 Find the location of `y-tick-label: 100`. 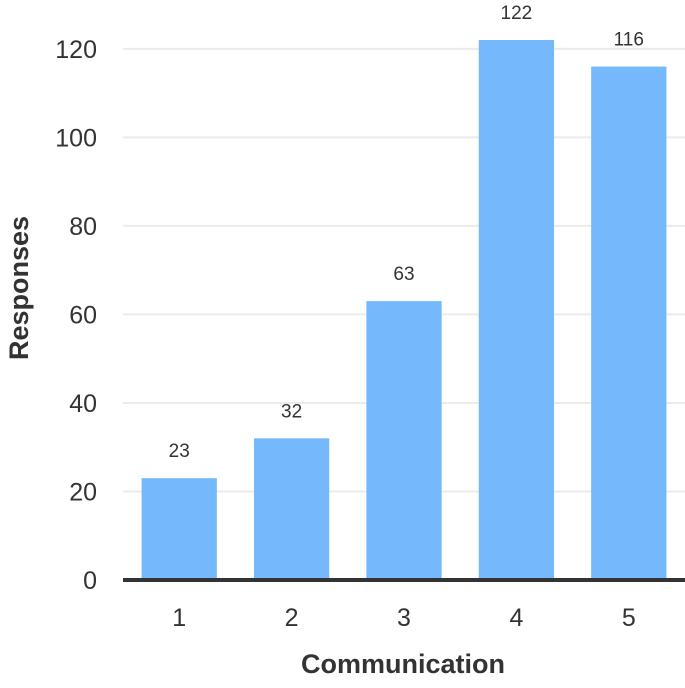

y-tick-label: 100 is located at coordinates (76, 138).